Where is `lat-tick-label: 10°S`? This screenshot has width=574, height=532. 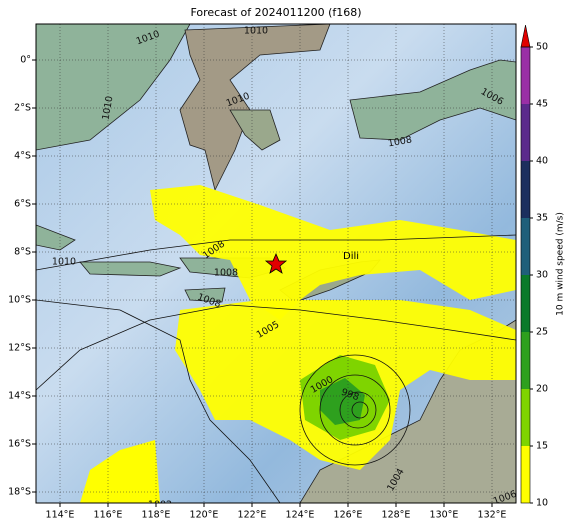
lat-tick-label: 10°S is located at coordinates (19, 300).